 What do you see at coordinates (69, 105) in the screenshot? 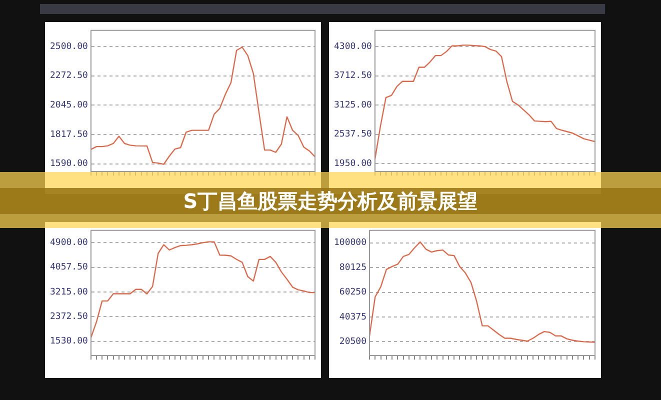
I see `y-tick-label: 2045.00` at bounding box center [69, 105].